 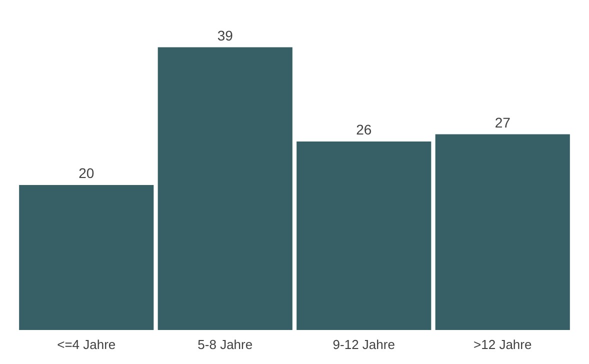 What do you see at coordinates (503, 344) in the screenshot?
I see `x-tick-label: >12 Jahre` at bounding box center [503, 344].